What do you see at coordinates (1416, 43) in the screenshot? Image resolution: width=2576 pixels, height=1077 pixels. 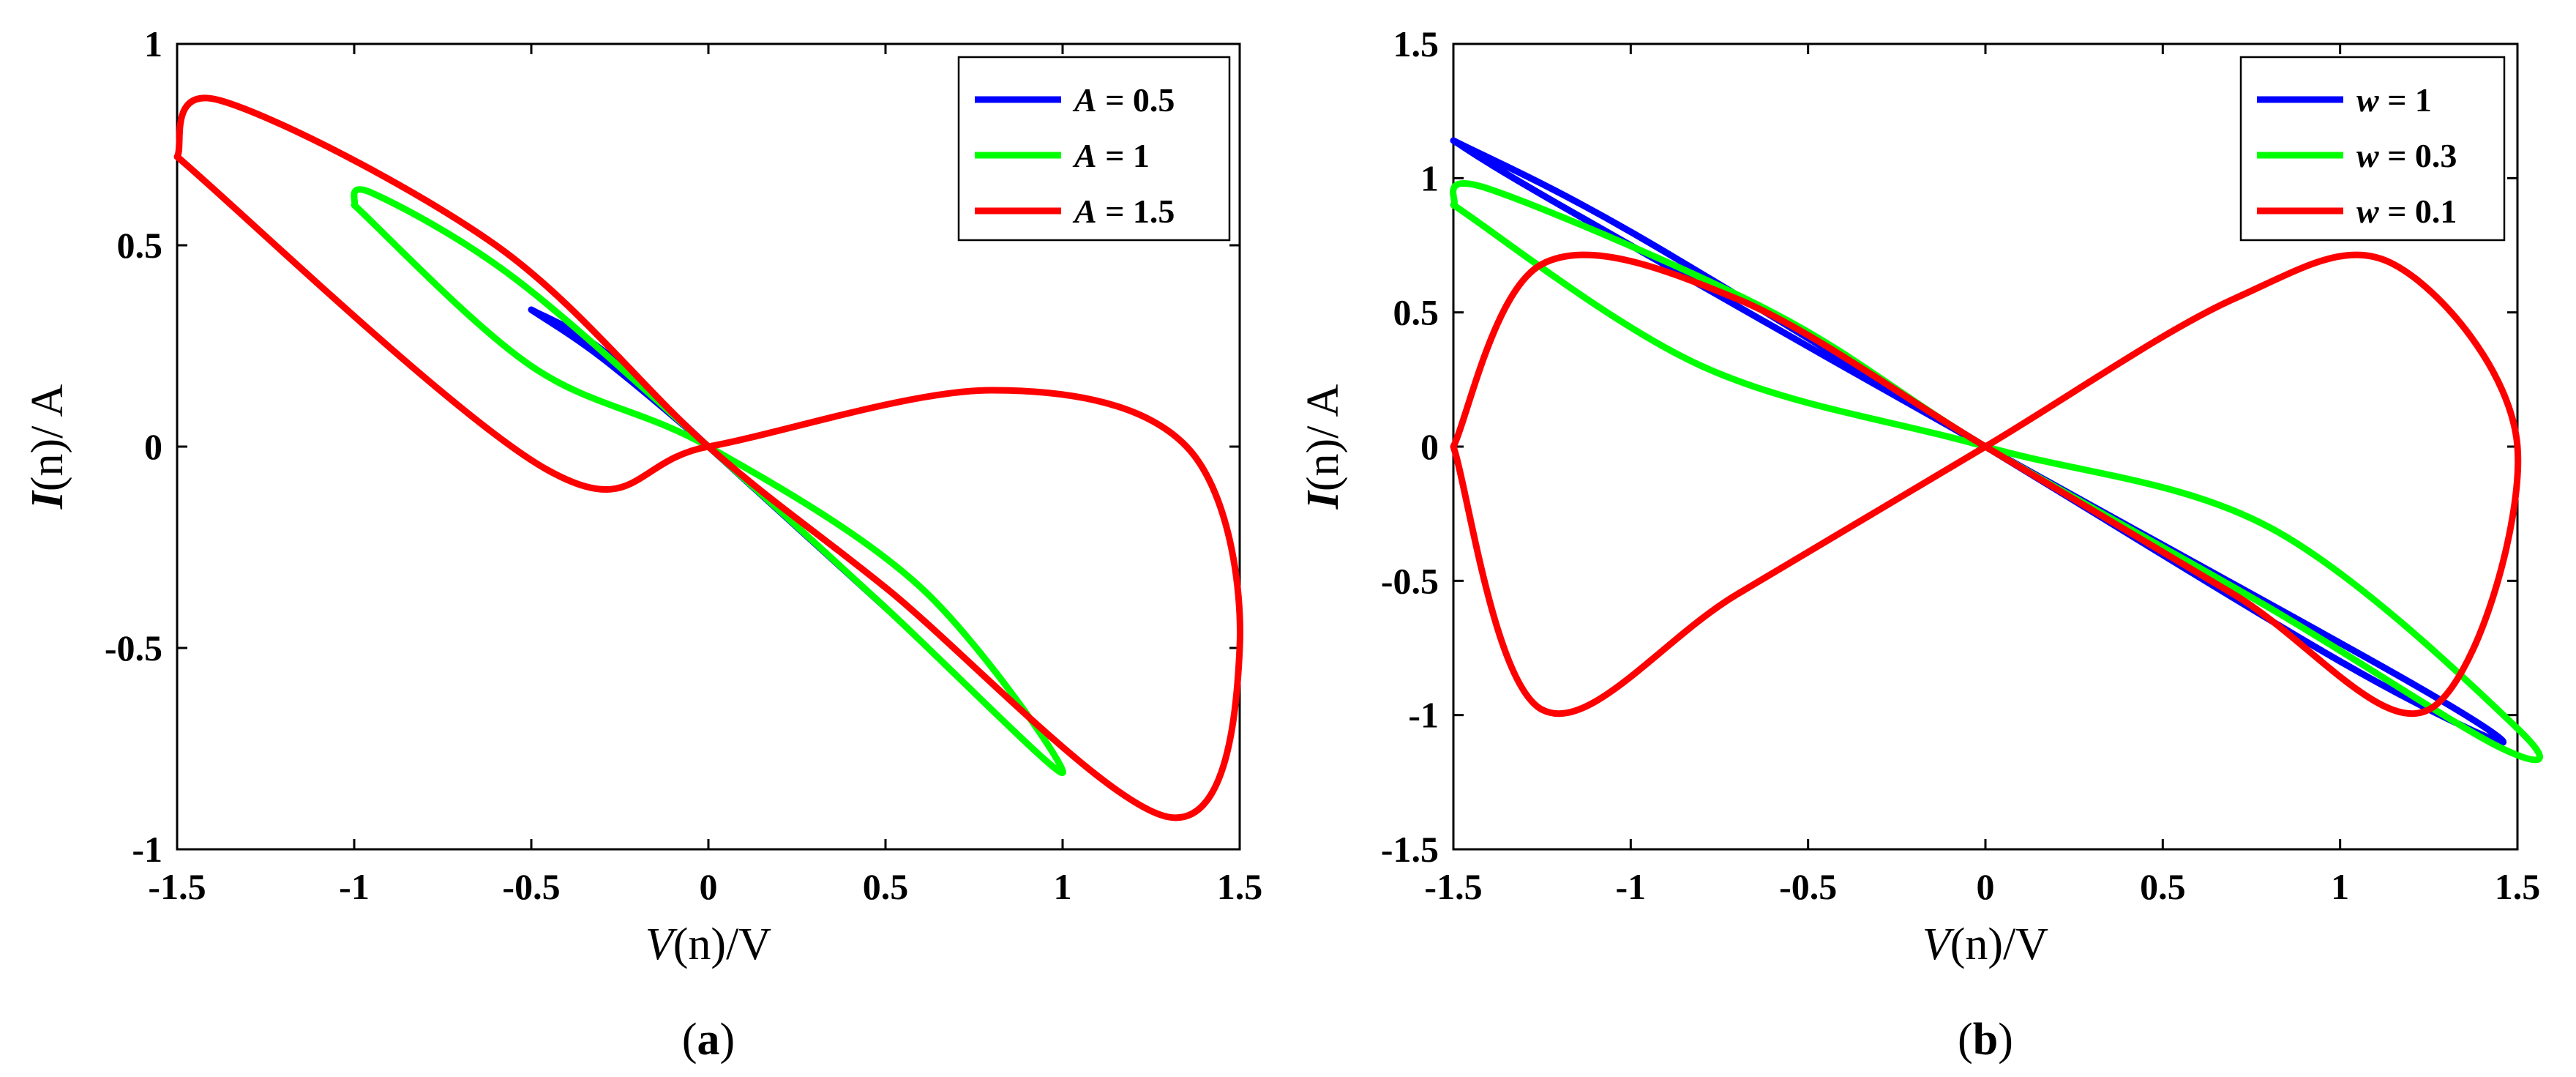 I see `y-tick-label: 1.5` at bounding box center [1416, 43].